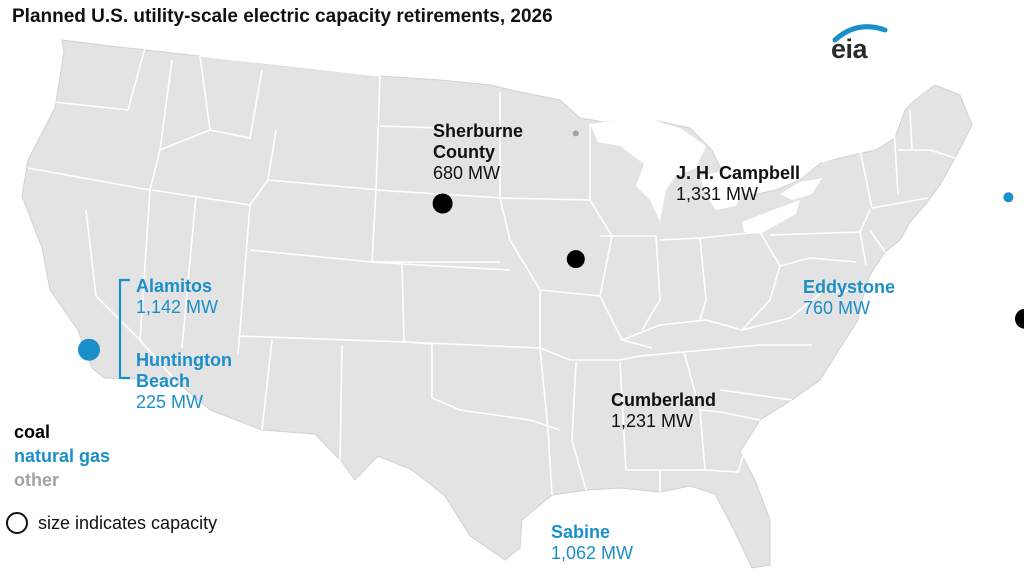 This screenshot has height=576, width=1024. I want to click on label-sherburne-name-1: Sherburne, so click(478, 131).